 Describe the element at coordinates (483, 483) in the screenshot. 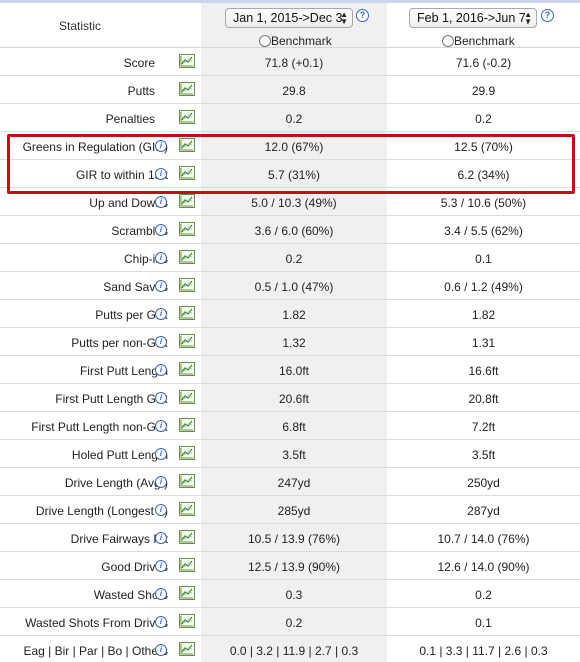

I see `period2-value: 250yd` at that location.